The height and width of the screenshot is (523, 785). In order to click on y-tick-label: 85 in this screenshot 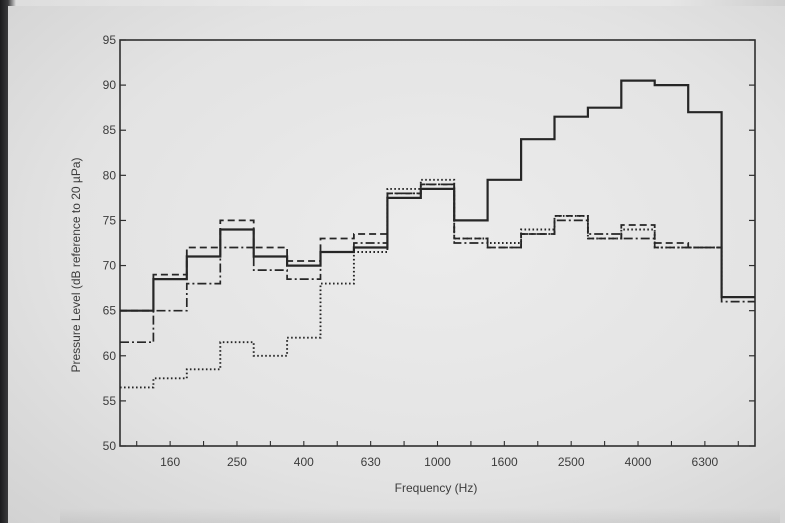, I will do `click(110, 130)`.